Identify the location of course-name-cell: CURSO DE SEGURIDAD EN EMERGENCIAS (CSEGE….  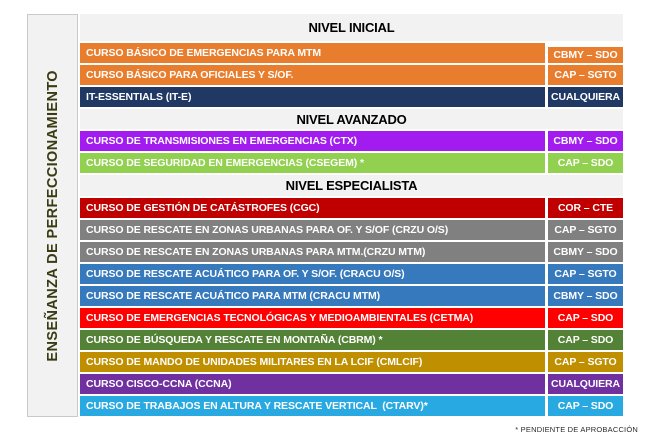
(312, 163).